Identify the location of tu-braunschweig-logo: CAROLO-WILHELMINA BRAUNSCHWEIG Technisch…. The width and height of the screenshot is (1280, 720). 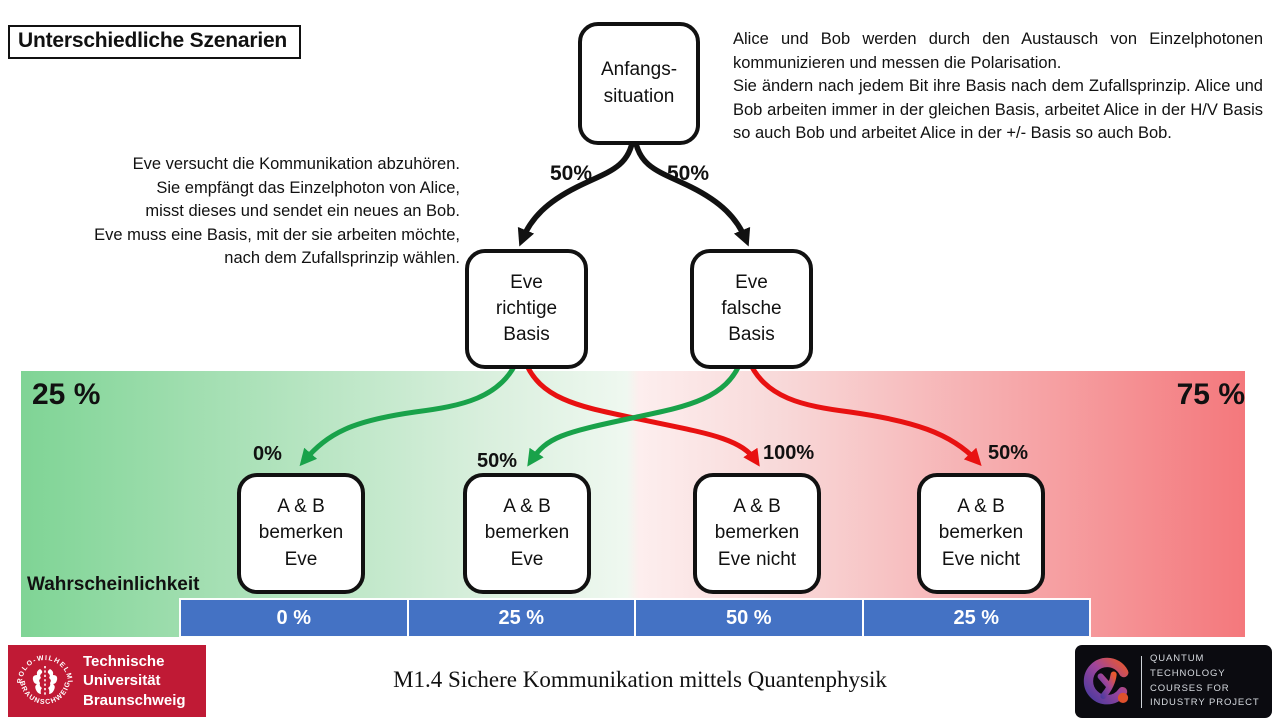
(107, 681).